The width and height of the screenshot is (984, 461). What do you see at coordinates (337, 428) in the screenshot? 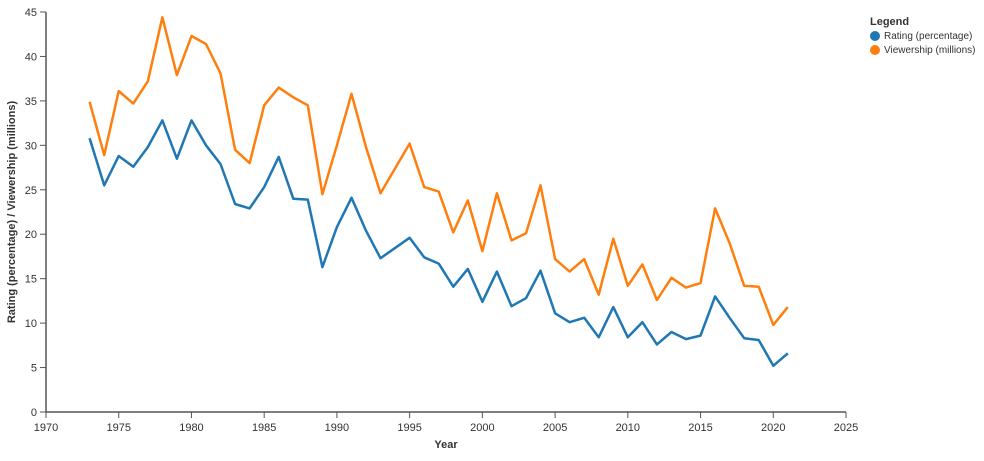
I see `x-tick-label: 1990` at bounding box center [337, 428].